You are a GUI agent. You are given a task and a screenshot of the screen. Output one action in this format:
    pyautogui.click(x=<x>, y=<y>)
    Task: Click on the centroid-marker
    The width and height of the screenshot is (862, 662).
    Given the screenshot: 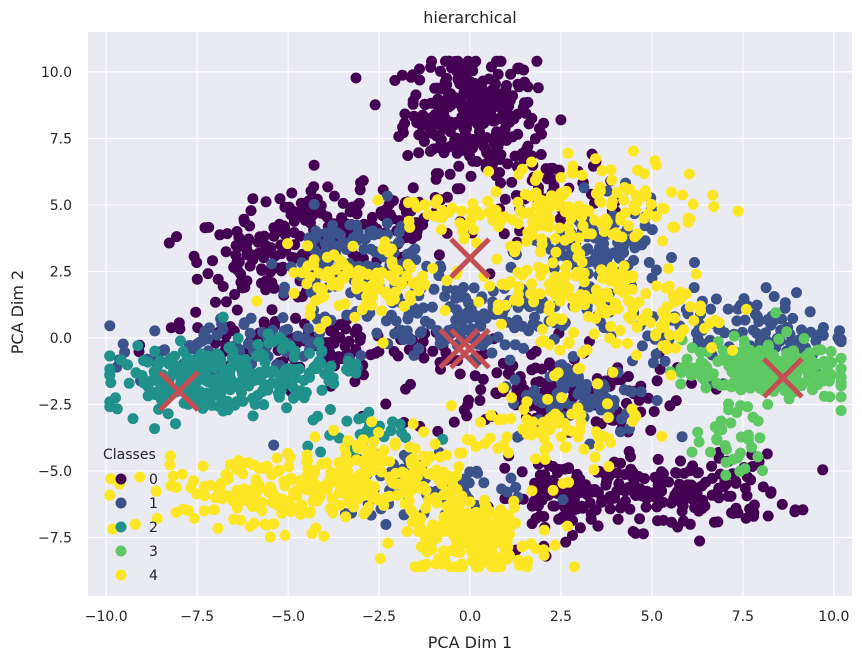 What is the action you would take?
    pyautogui.click(x=179, y=391)
    